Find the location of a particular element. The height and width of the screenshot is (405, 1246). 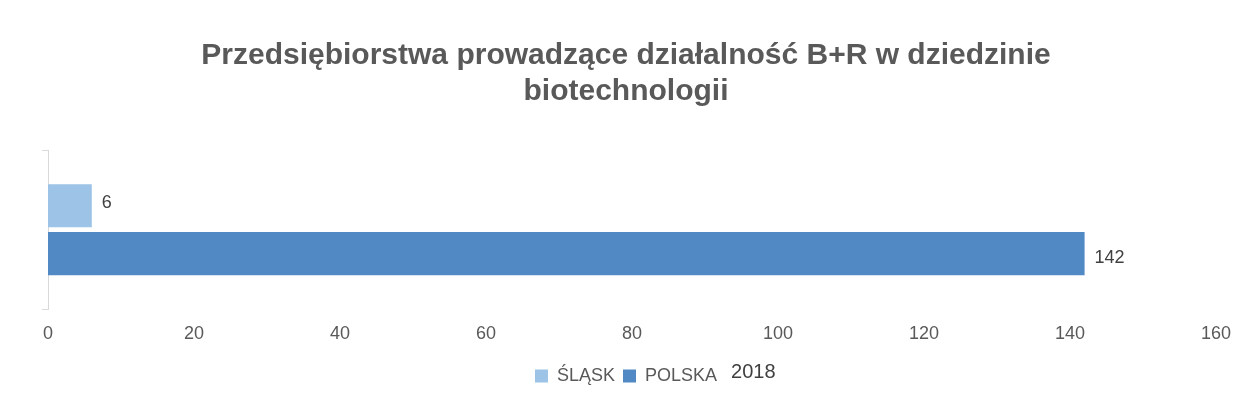

data-label: 142 is located at coordinates (1109, 256).